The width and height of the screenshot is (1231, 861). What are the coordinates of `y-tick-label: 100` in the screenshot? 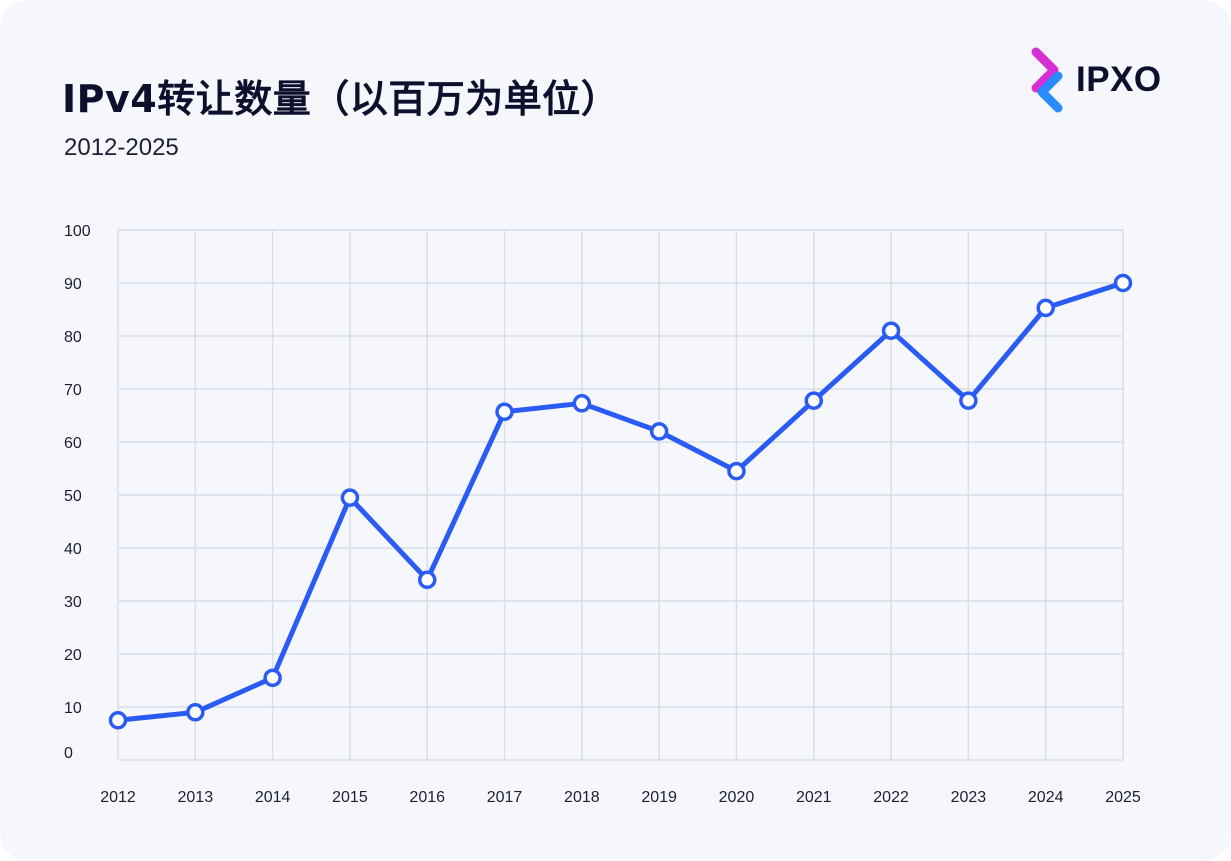 It's located at (77, 231).